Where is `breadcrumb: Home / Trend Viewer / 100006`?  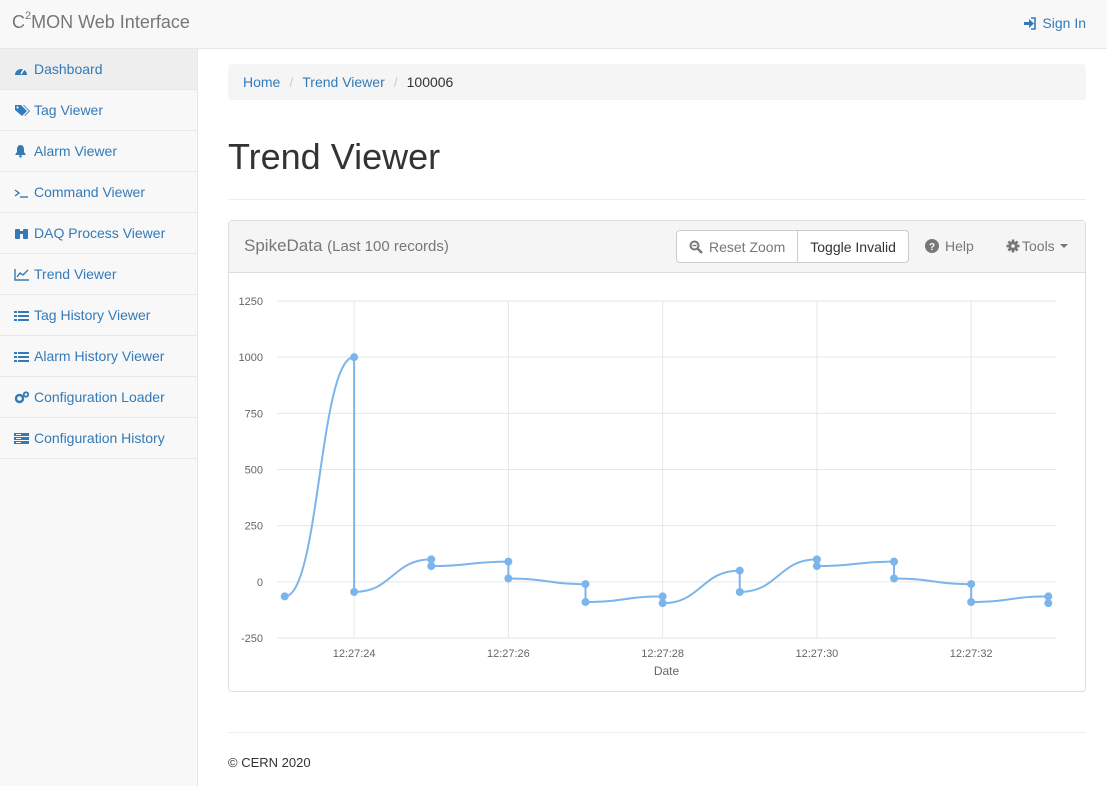 breadcrumb: Home / Trend Viewer / 100006 is located at coordinates (657, 82).